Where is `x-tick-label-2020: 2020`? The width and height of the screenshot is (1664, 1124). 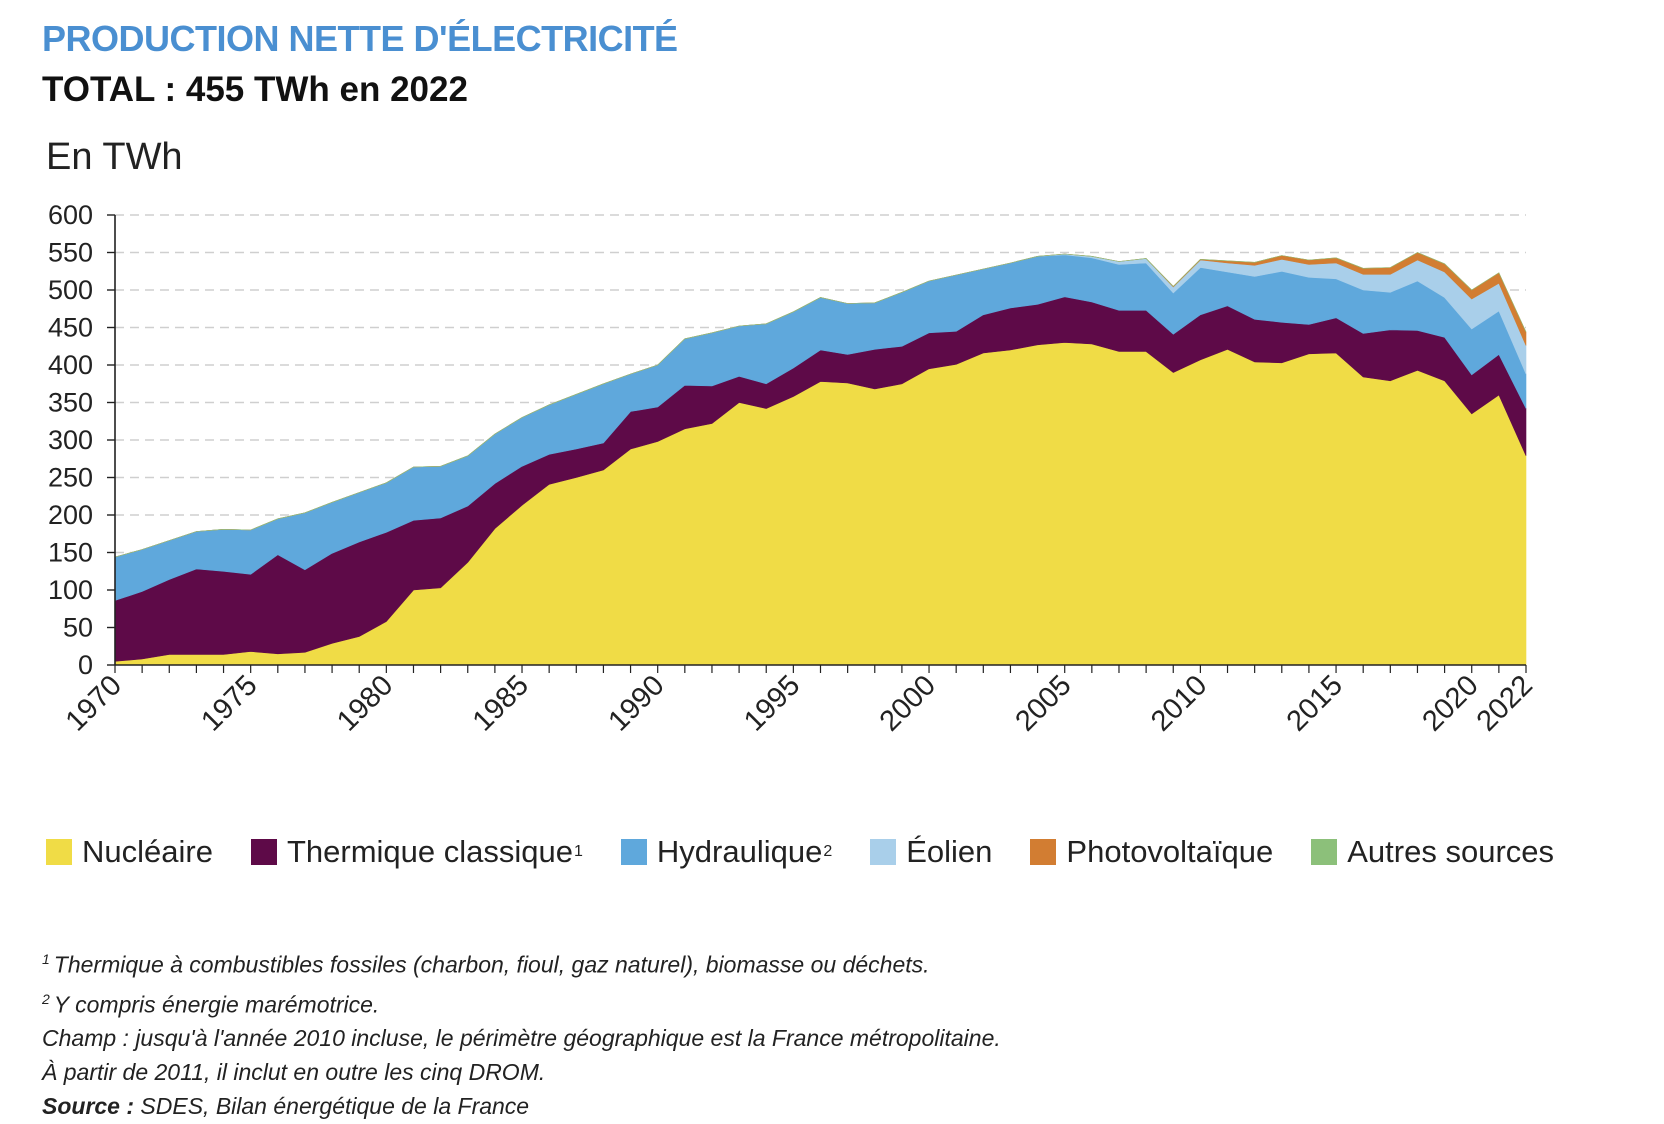 x-tick-label-2020: 2020 is located at coordinates (1450, 703).